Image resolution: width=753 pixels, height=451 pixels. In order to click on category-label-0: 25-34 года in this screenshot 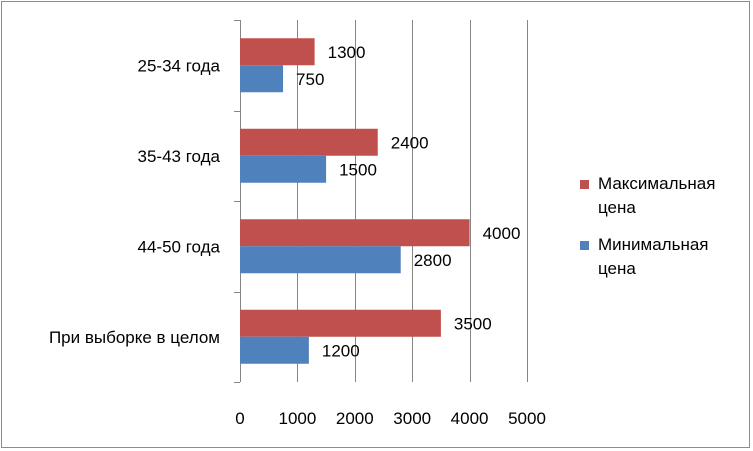, I will do `click(179, 65)`.